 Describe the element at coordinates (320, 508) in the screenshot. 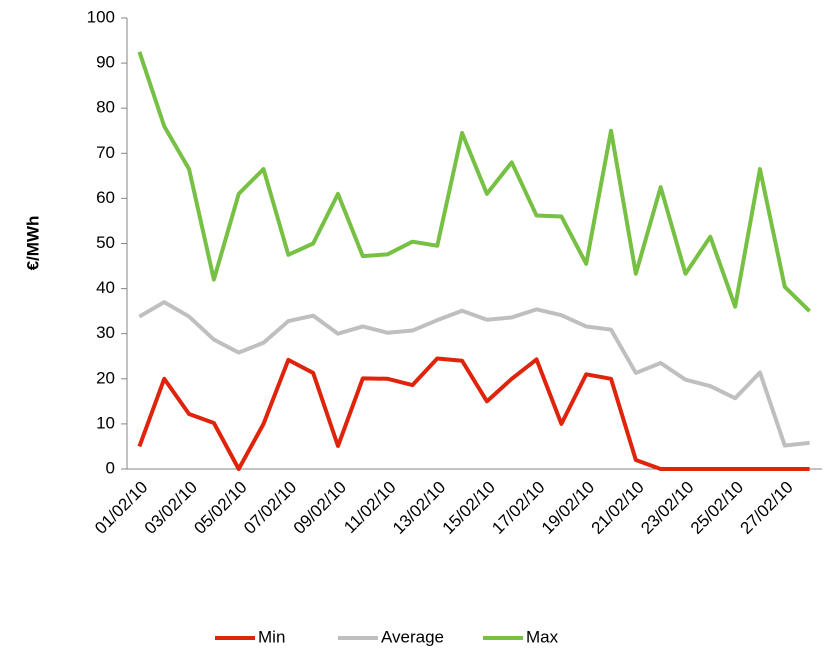

I see `x-tick-label: 09/02/10` at that location.